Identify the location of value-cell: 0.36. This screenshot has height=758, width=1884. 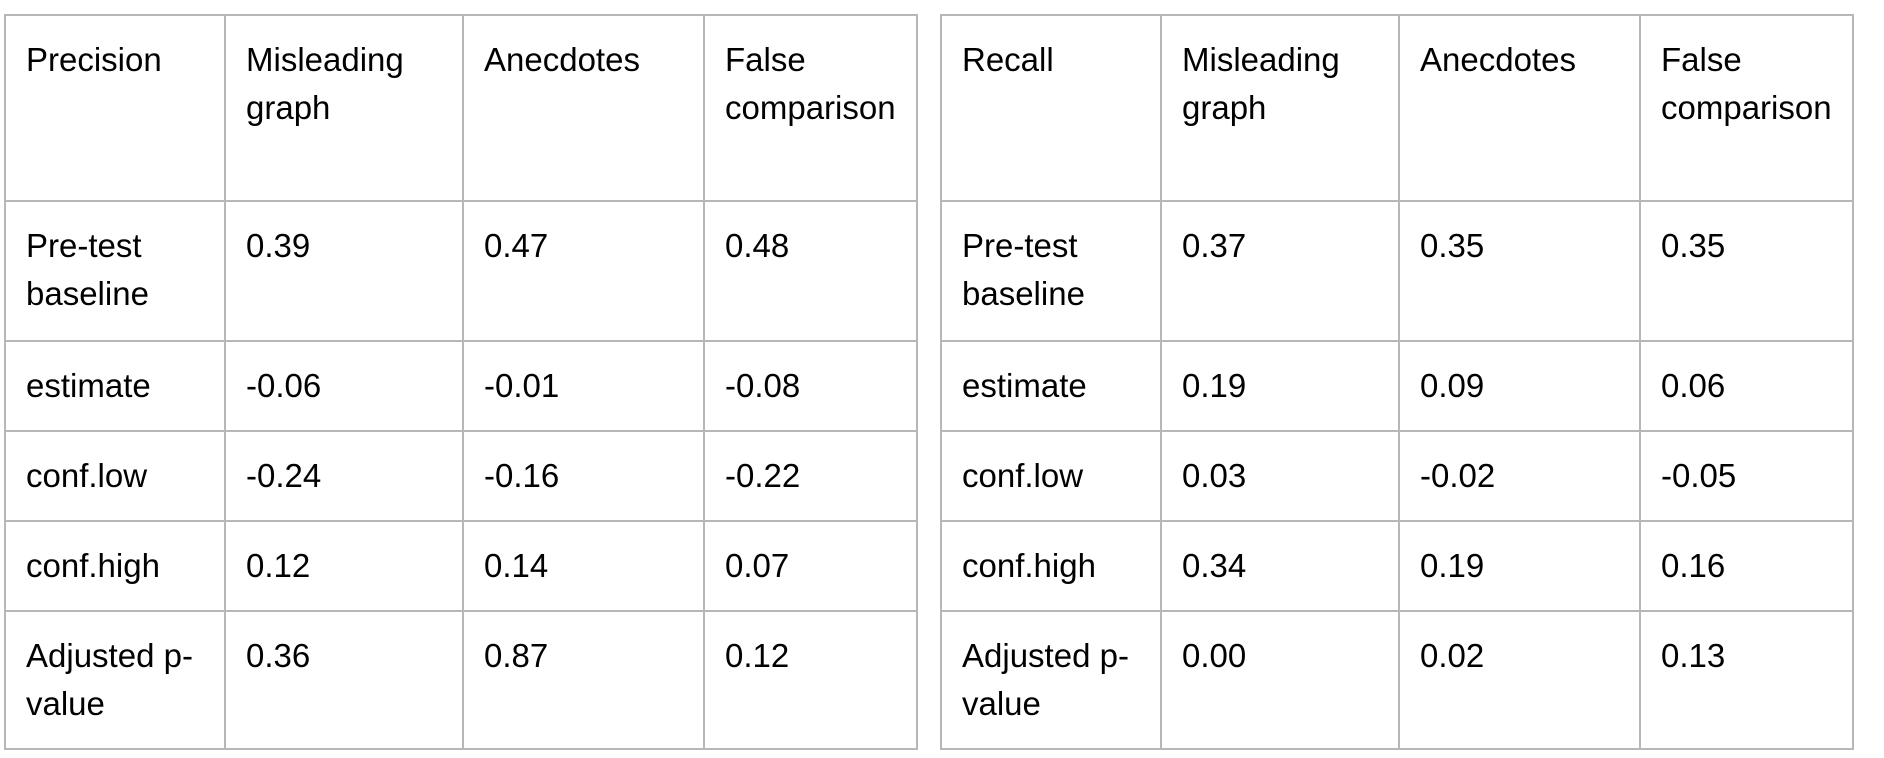
(344, 680).